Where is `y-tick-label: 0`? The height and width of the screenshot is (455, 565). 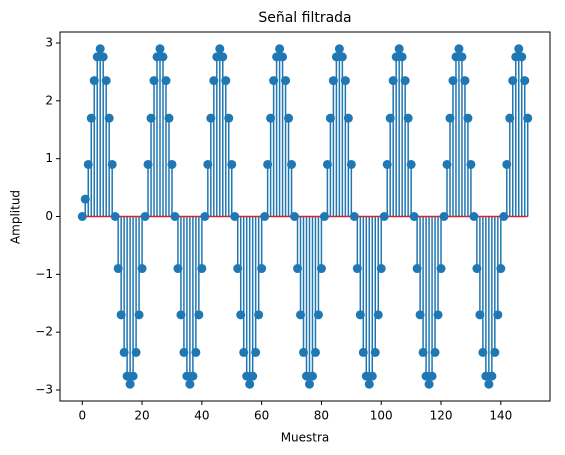
y-tick-label: 0 is located at coordinates (49, 216).